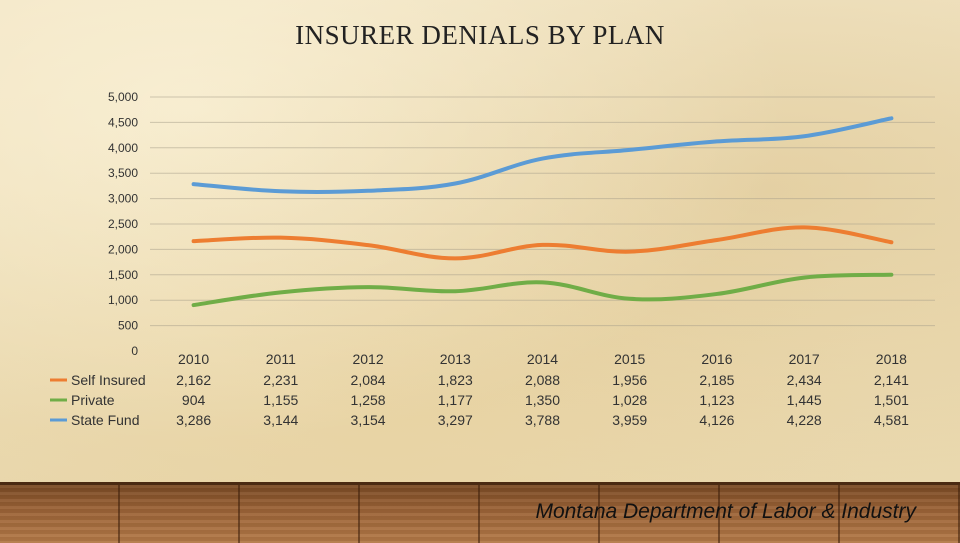 The image size is (960, 543). I want to click on series-line-private, so click(542, 290).